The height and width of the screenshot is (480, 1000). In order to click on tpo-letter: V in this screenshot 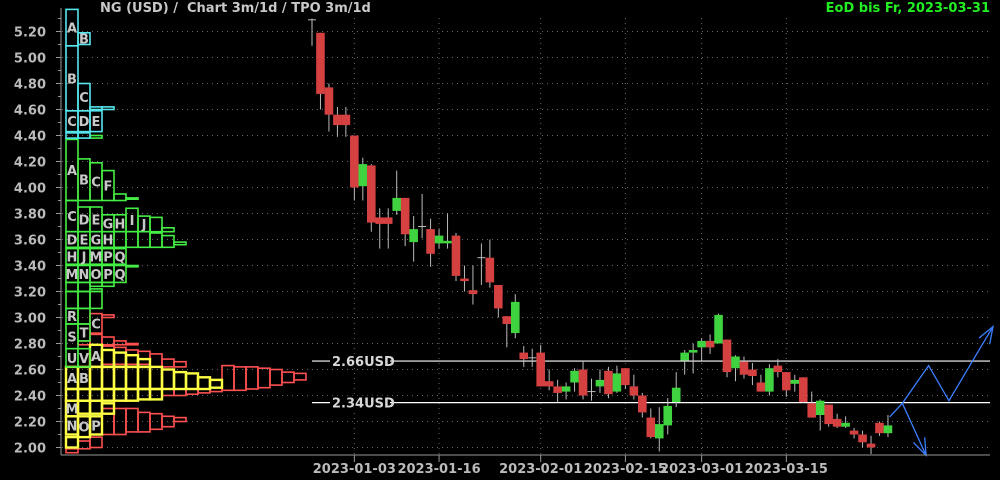, I will do `click(84, 359)`.